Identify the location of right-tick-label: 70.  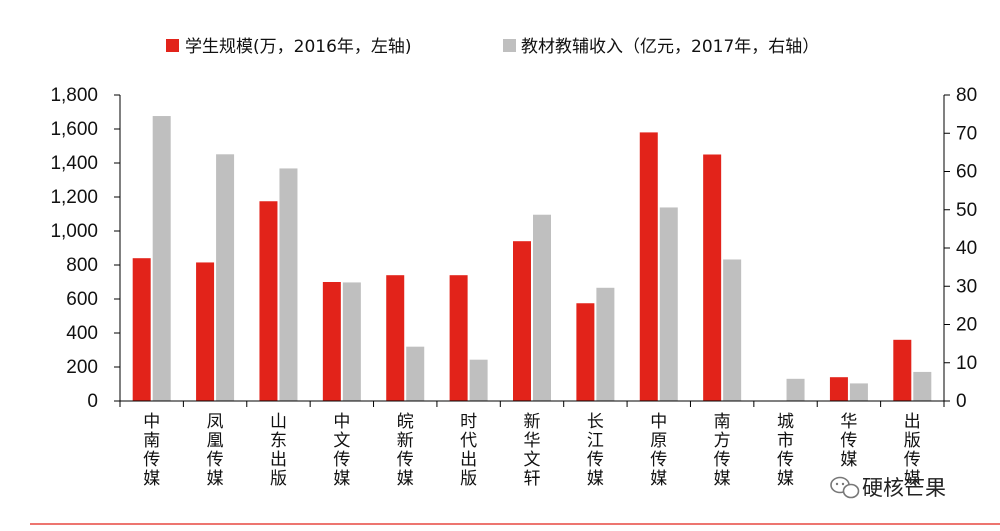
(966, 133).